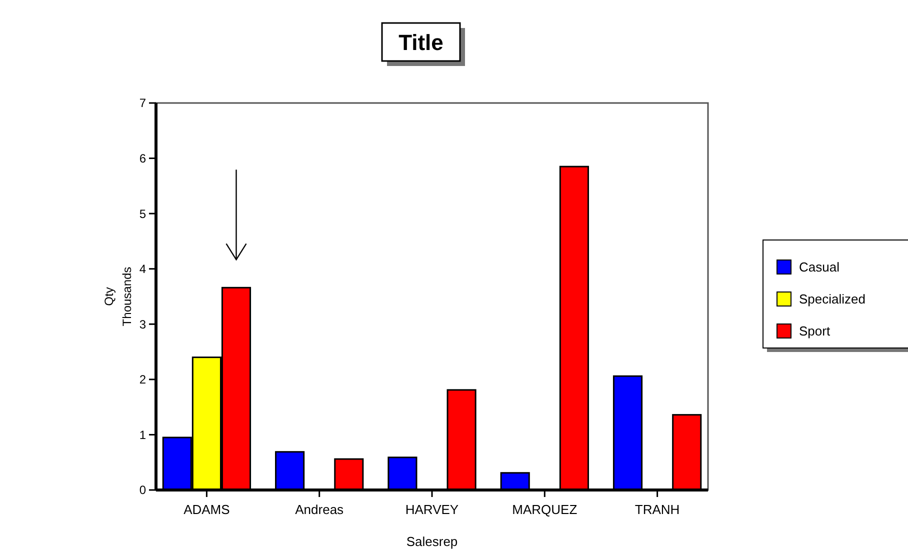 The width and height of the screenshot is (908, 557). I want to click on y-tick-label: 6, so click(142, 158).